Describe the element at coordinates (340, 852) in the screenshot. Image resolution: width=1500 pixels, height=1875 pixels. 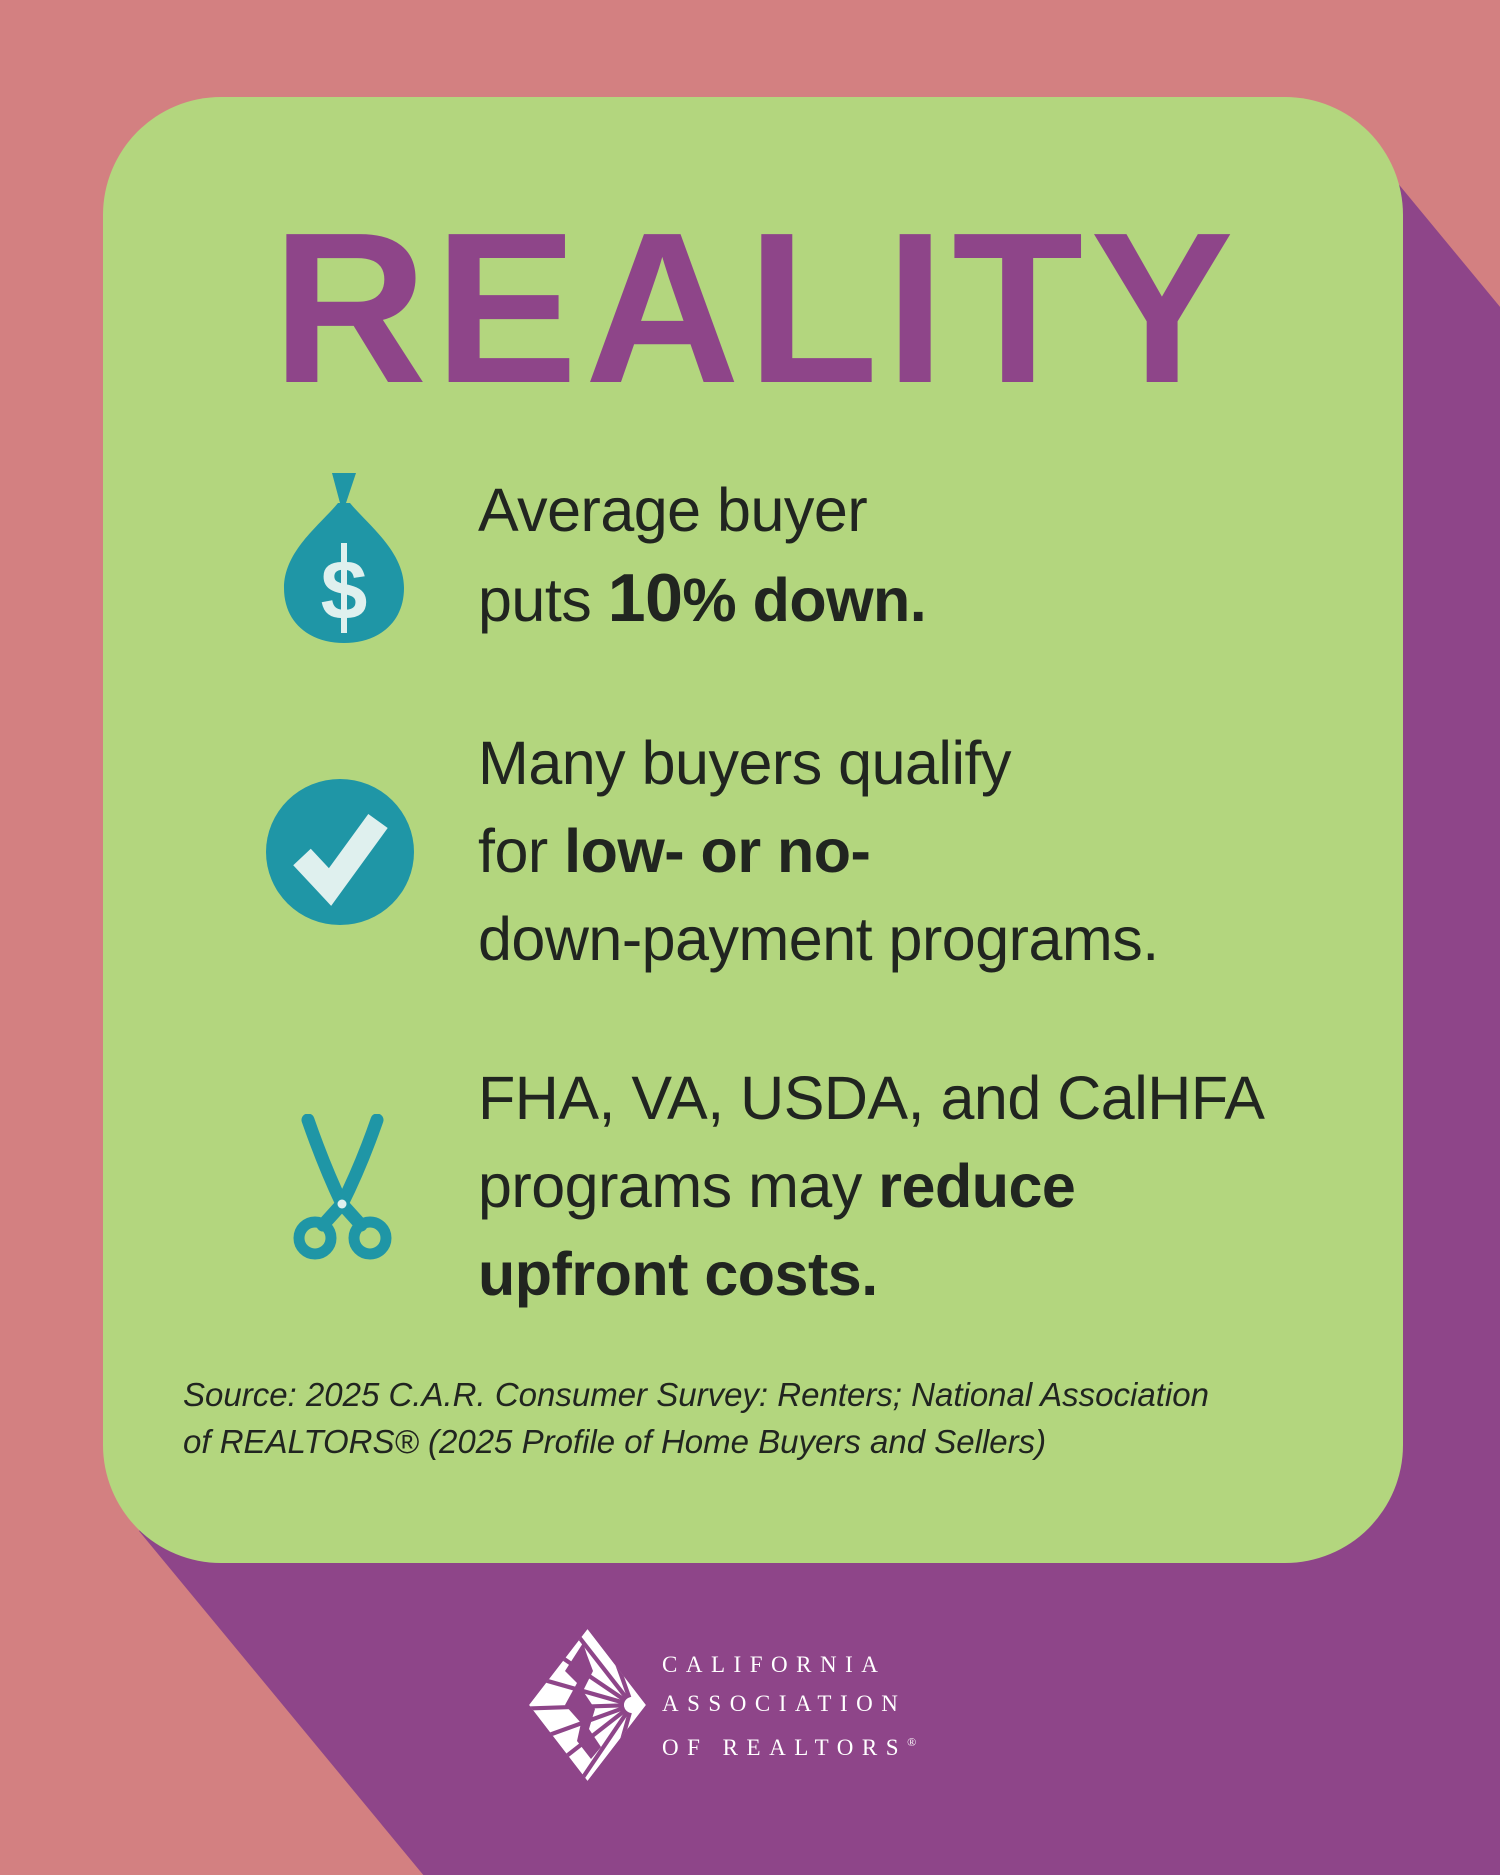
I see `check-icon` at that location.